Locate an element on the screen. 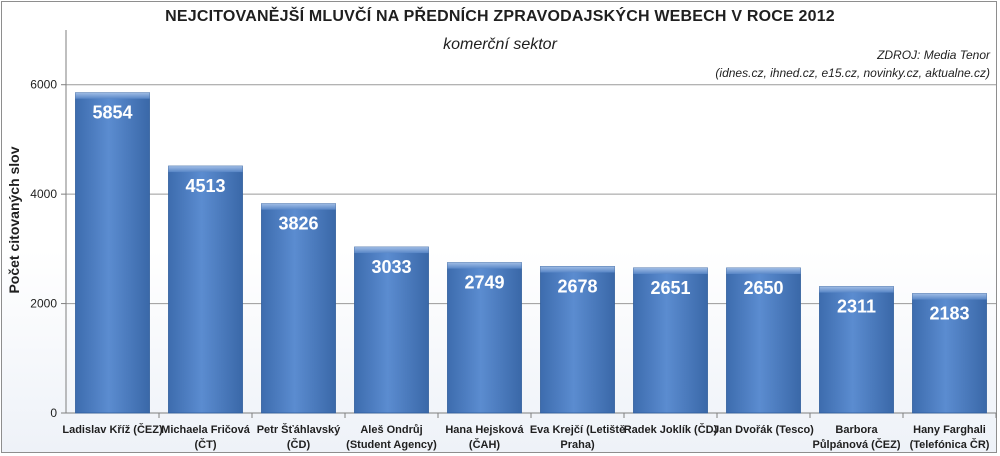 The height and width of the screenshot is (456, 1000). x-category-label-line: (ČT) is located at coordinates (206, 444).